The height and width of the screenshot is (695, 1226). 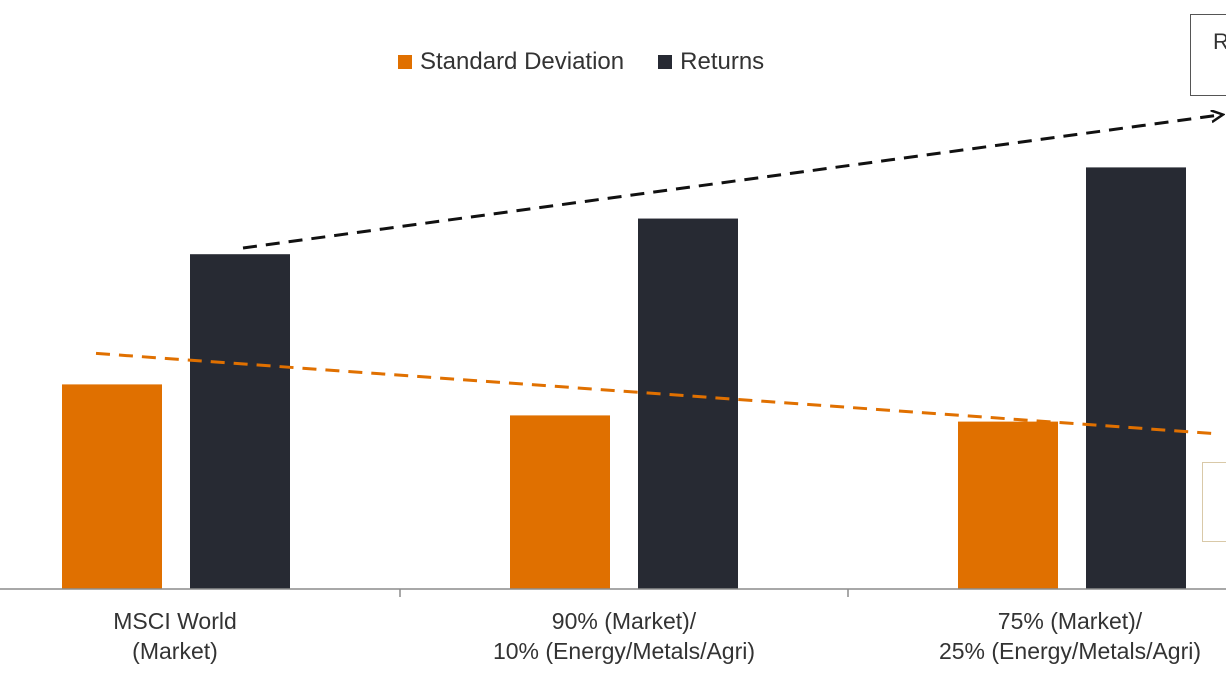 What do you see at coordinates (624, 621) in the screenshot?
I see `x-tick-label-line: 90% (Market)/` at bounding box center [624, 621].